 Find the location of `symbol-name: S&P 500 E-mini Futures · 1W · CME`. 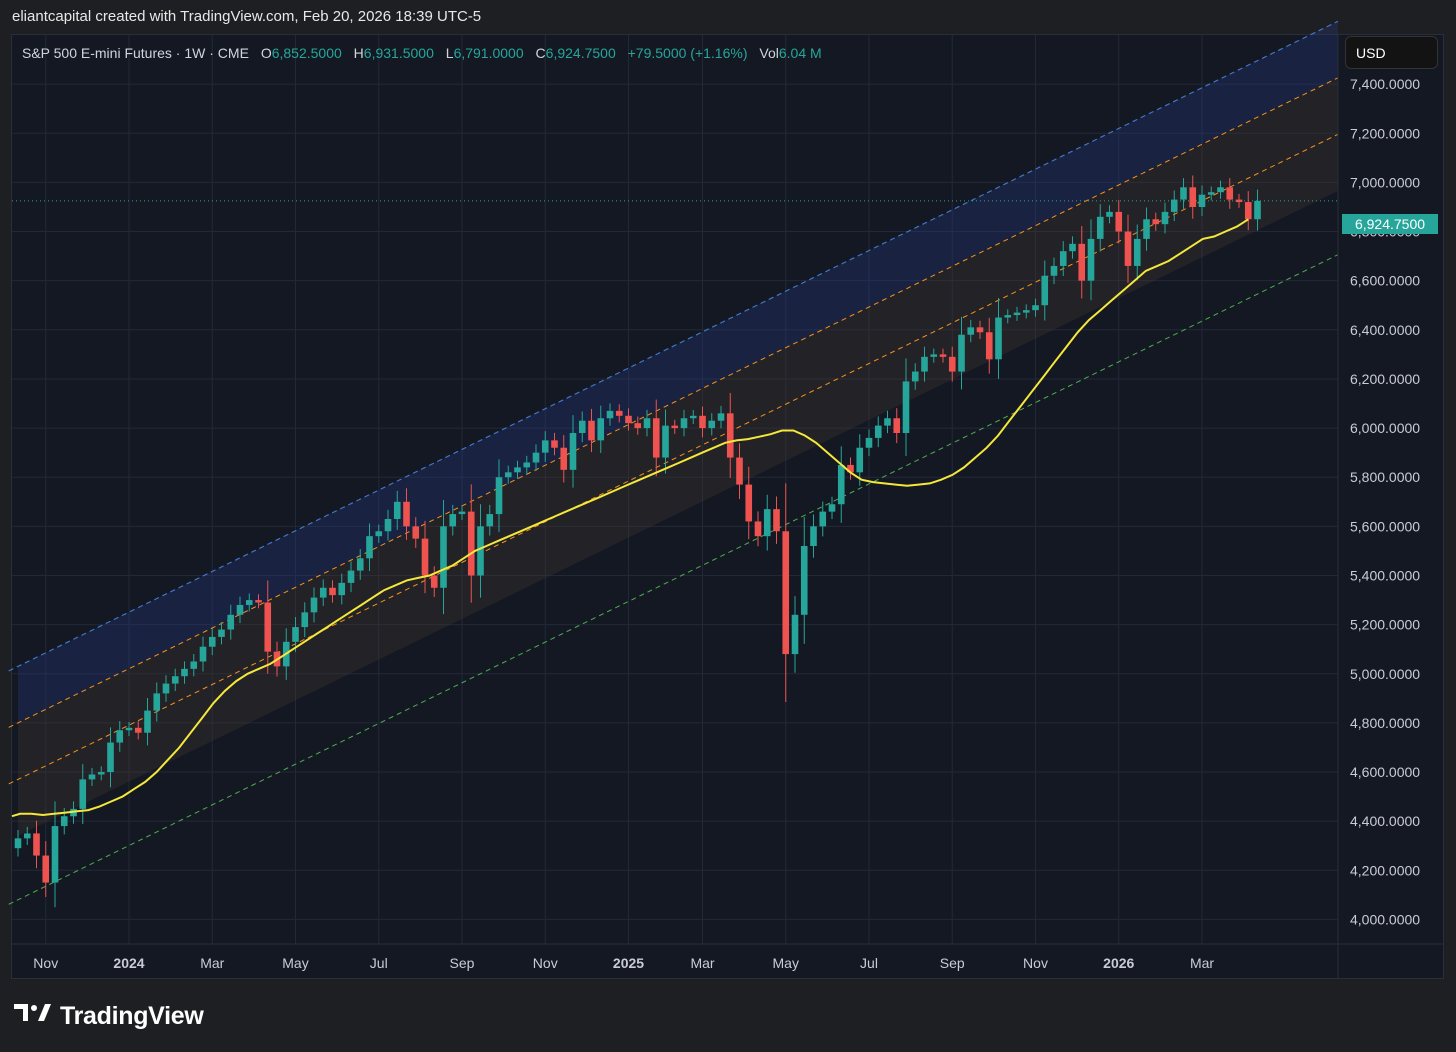

symbol-name: S&P 500 E-mini Futures · 1W · CME is located at coordinates (135, 53).